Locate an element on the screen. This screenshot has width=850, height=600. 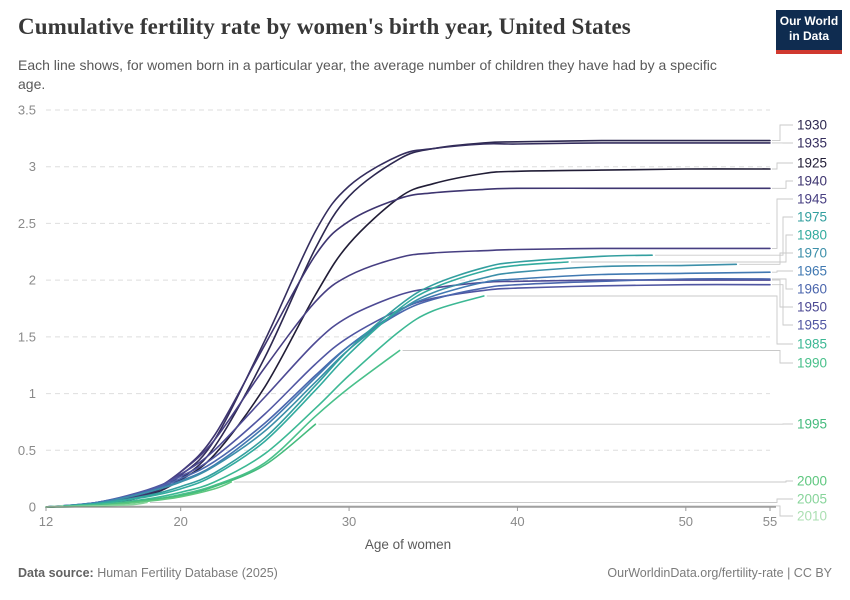
series-line-1990 is located at coordinates (223, 428).